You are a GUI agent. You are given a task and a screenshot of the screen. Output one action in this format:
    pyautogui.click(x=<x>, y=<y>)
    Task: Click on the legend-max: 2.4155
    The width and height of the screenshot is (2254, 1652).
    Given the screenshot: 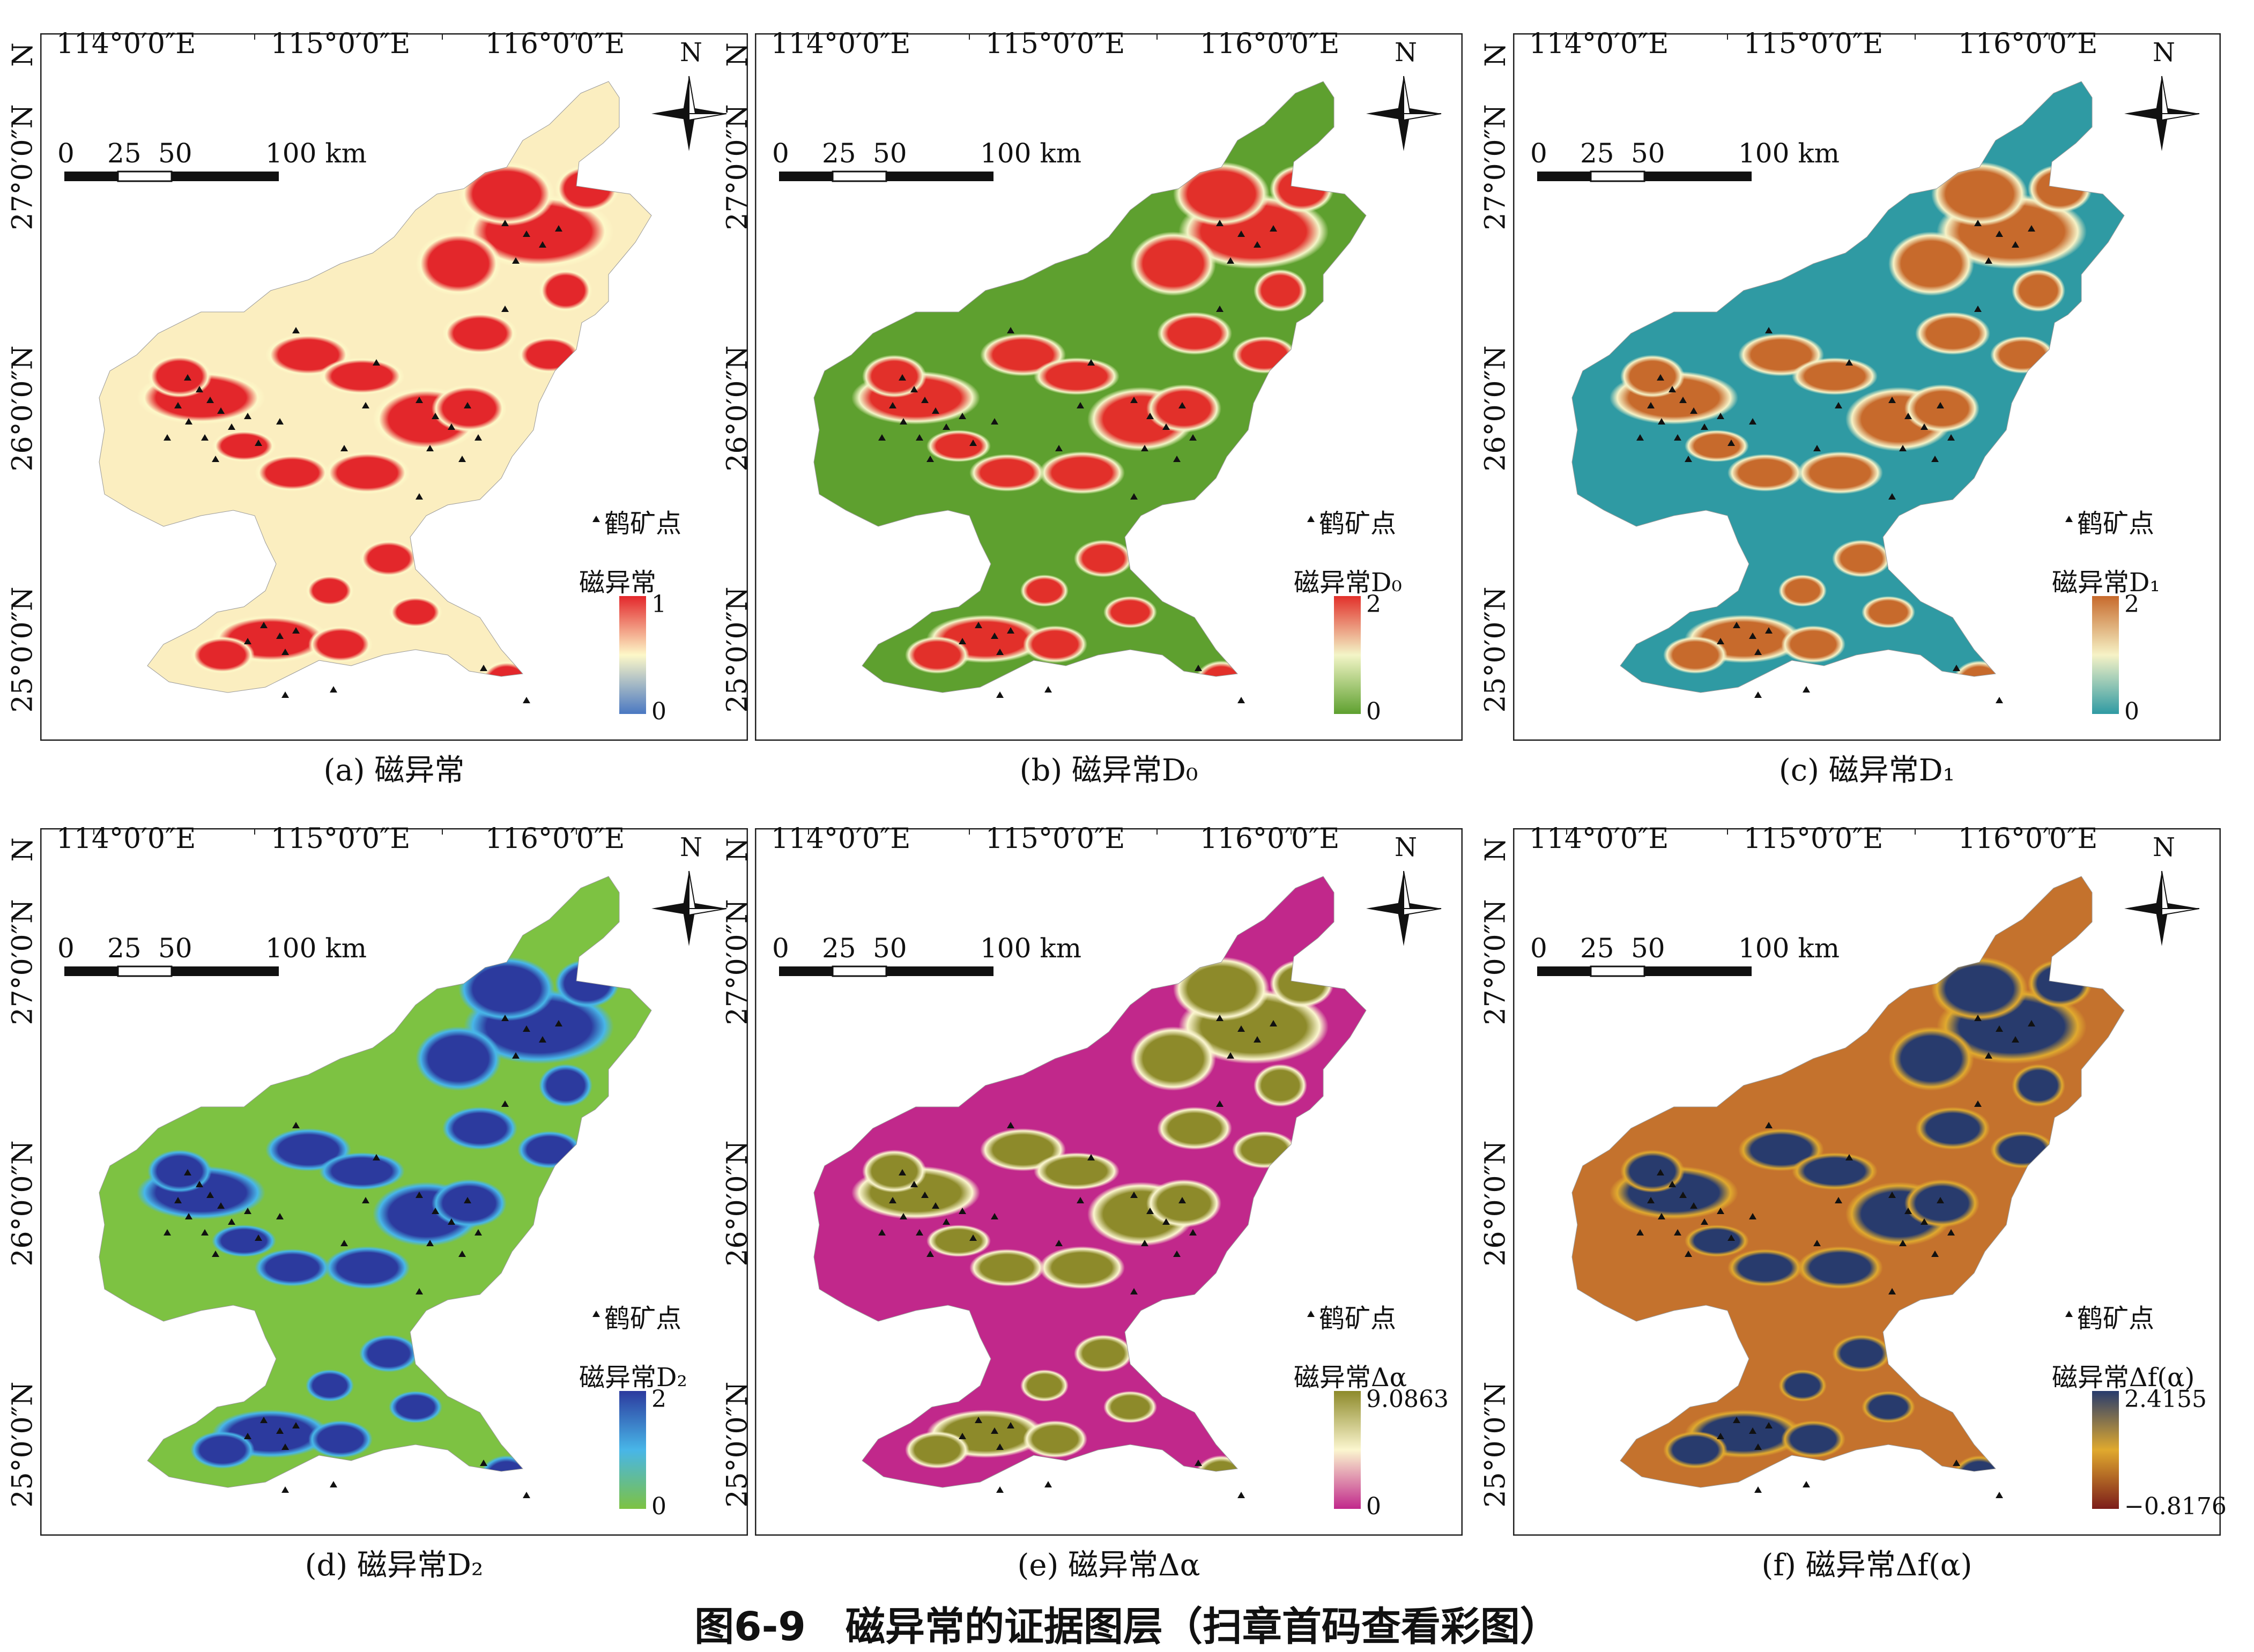 What is the action you would take?
    pyautogui.click(x=2166, y=1399)
    